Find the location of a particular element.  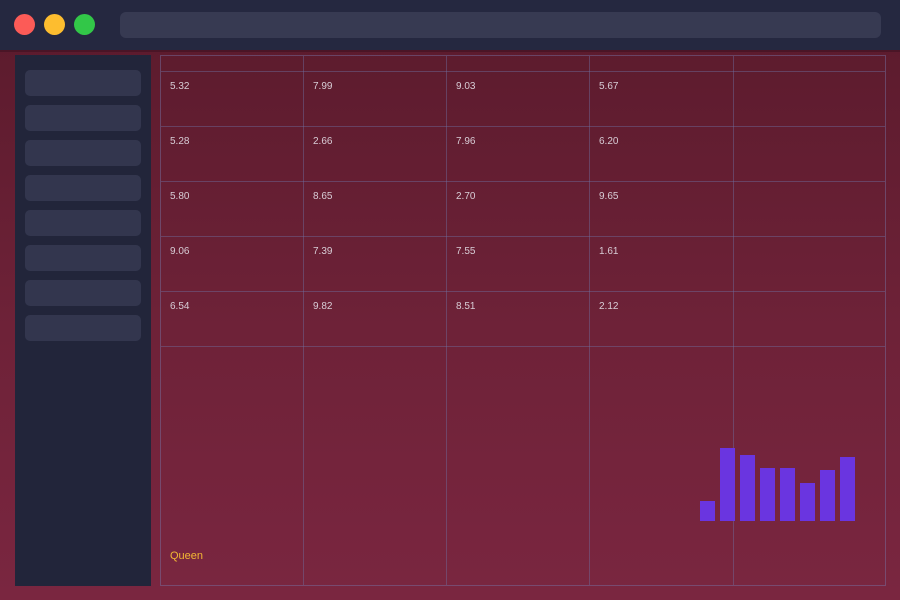

sidebar is located at coordinates (83, 320).